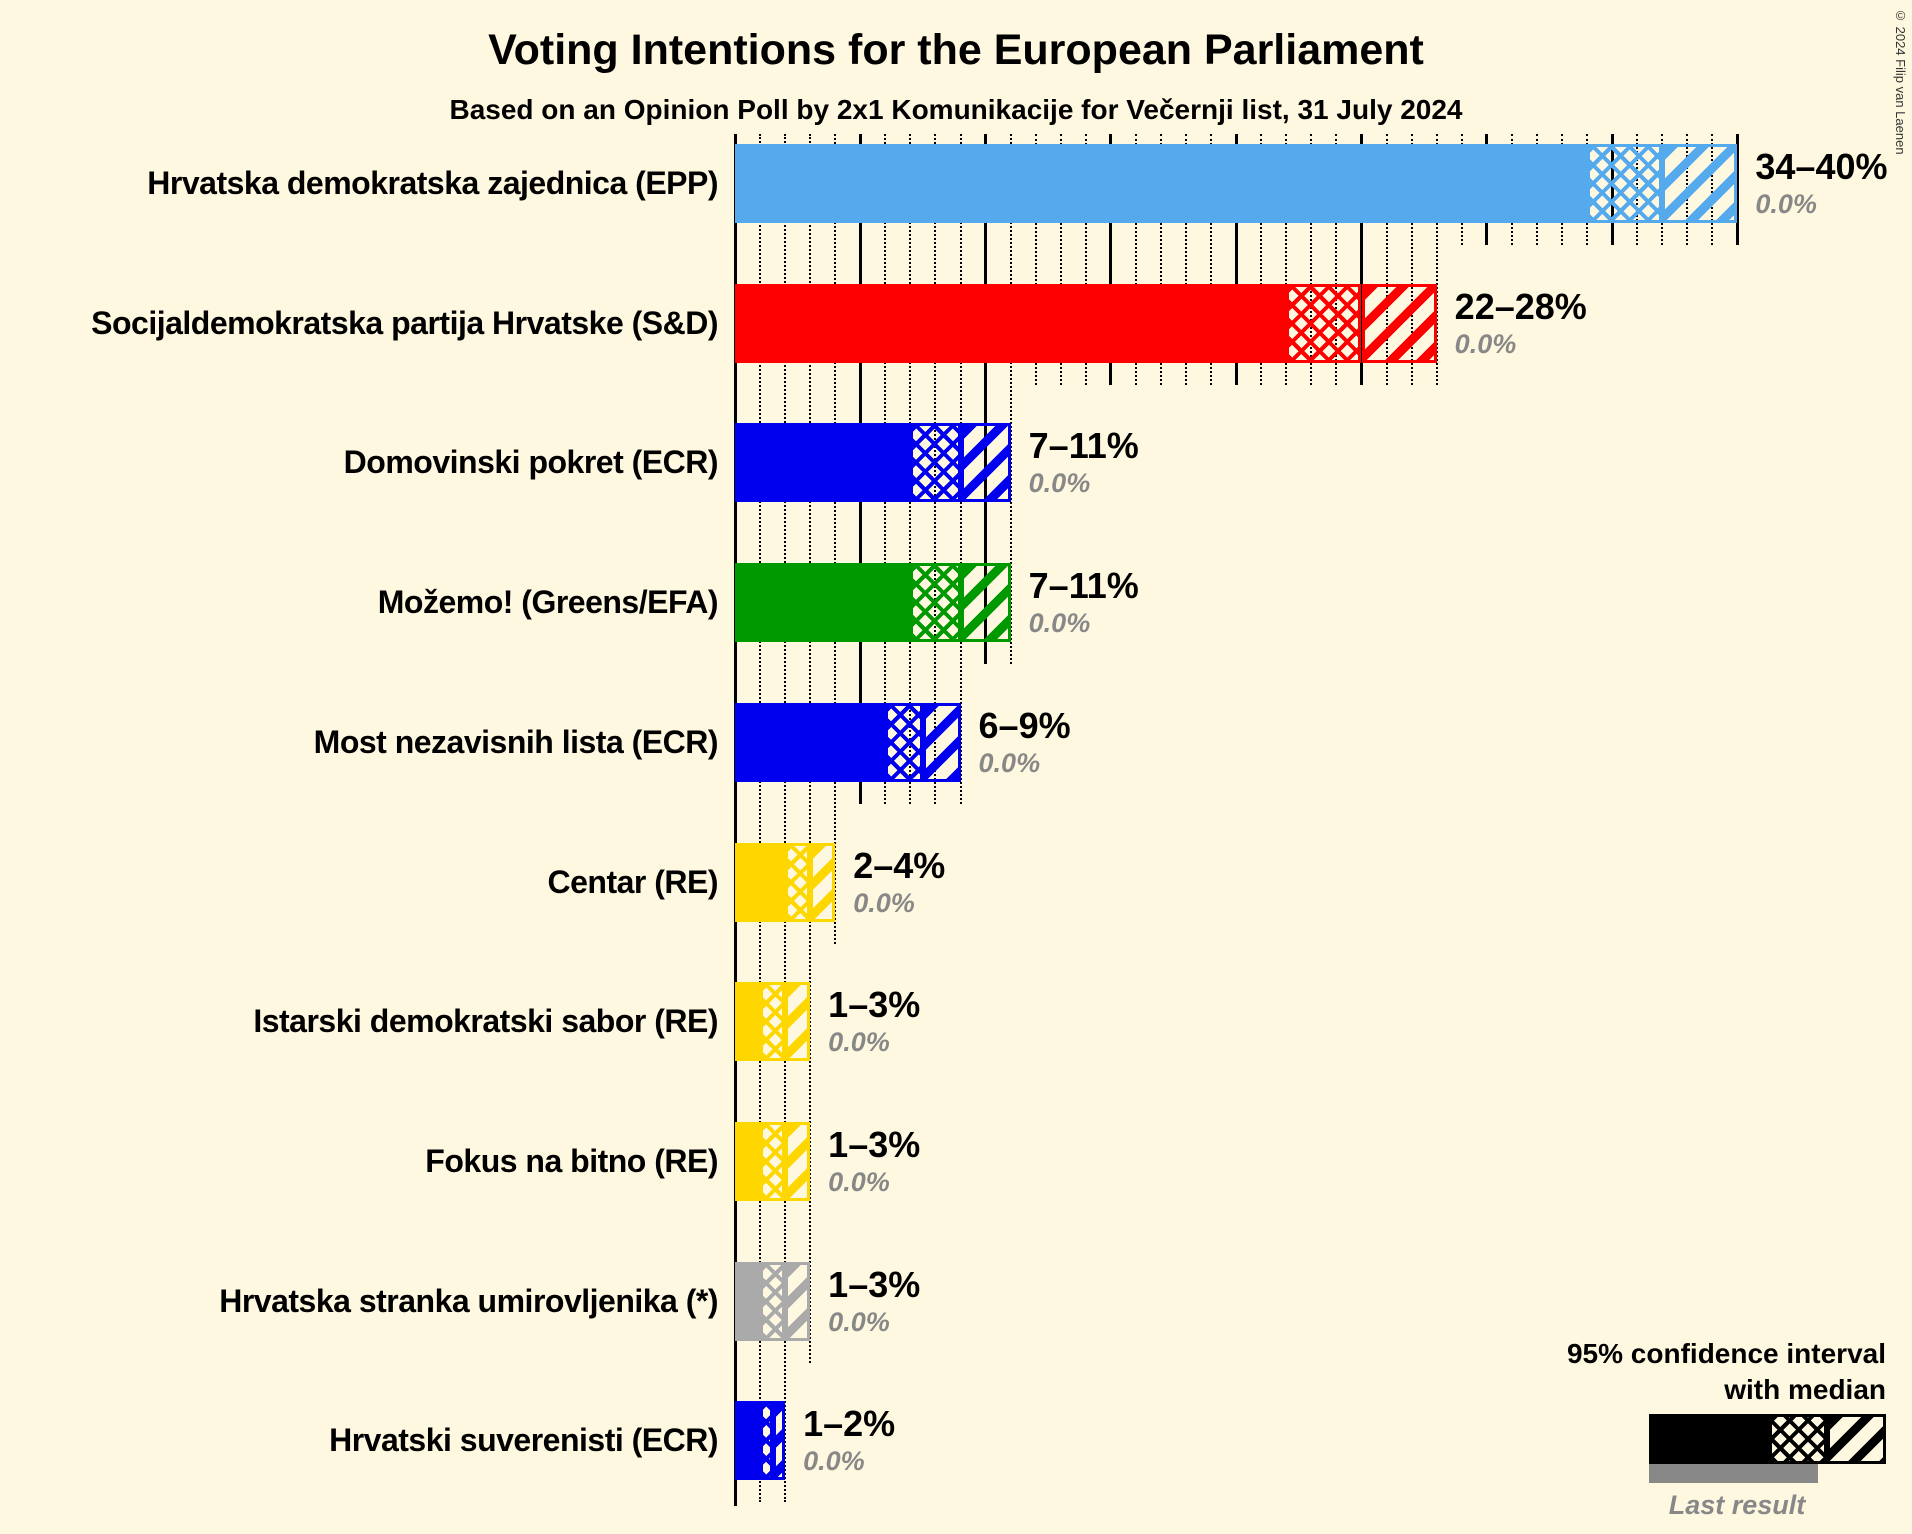 The height and width of the screenshot is (1534, 1912). What do you see at coordinates (1900, 81) in the screenshot?
I see `copyright-notice: © 2024 Filip van Laenen` at bounding box center [1900, 81].